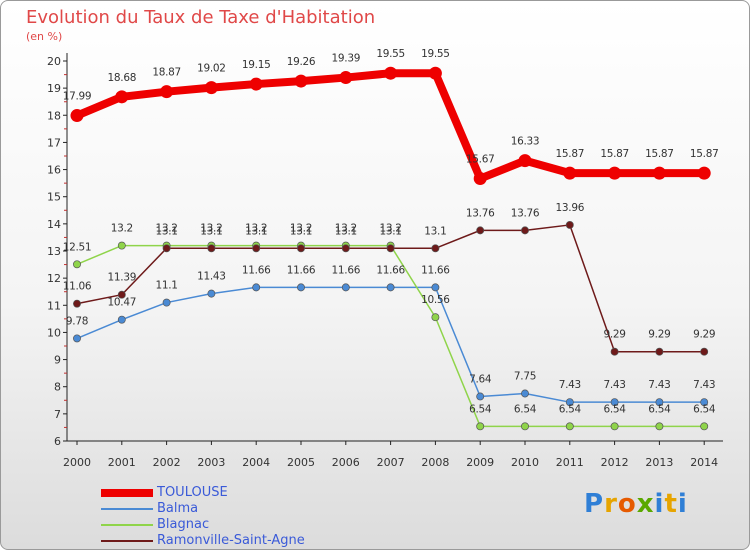 Image resolution: width=750 pixels, height=550 pixels. I want to click on data-label: 10.56, so click(435, 300).